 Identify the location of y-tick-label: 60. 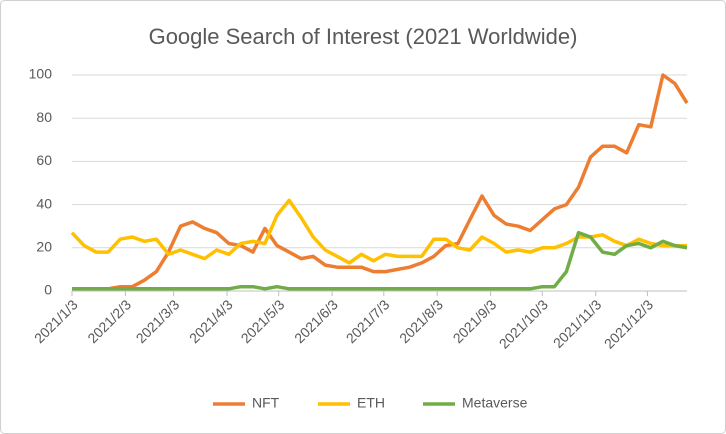
(44, 160).